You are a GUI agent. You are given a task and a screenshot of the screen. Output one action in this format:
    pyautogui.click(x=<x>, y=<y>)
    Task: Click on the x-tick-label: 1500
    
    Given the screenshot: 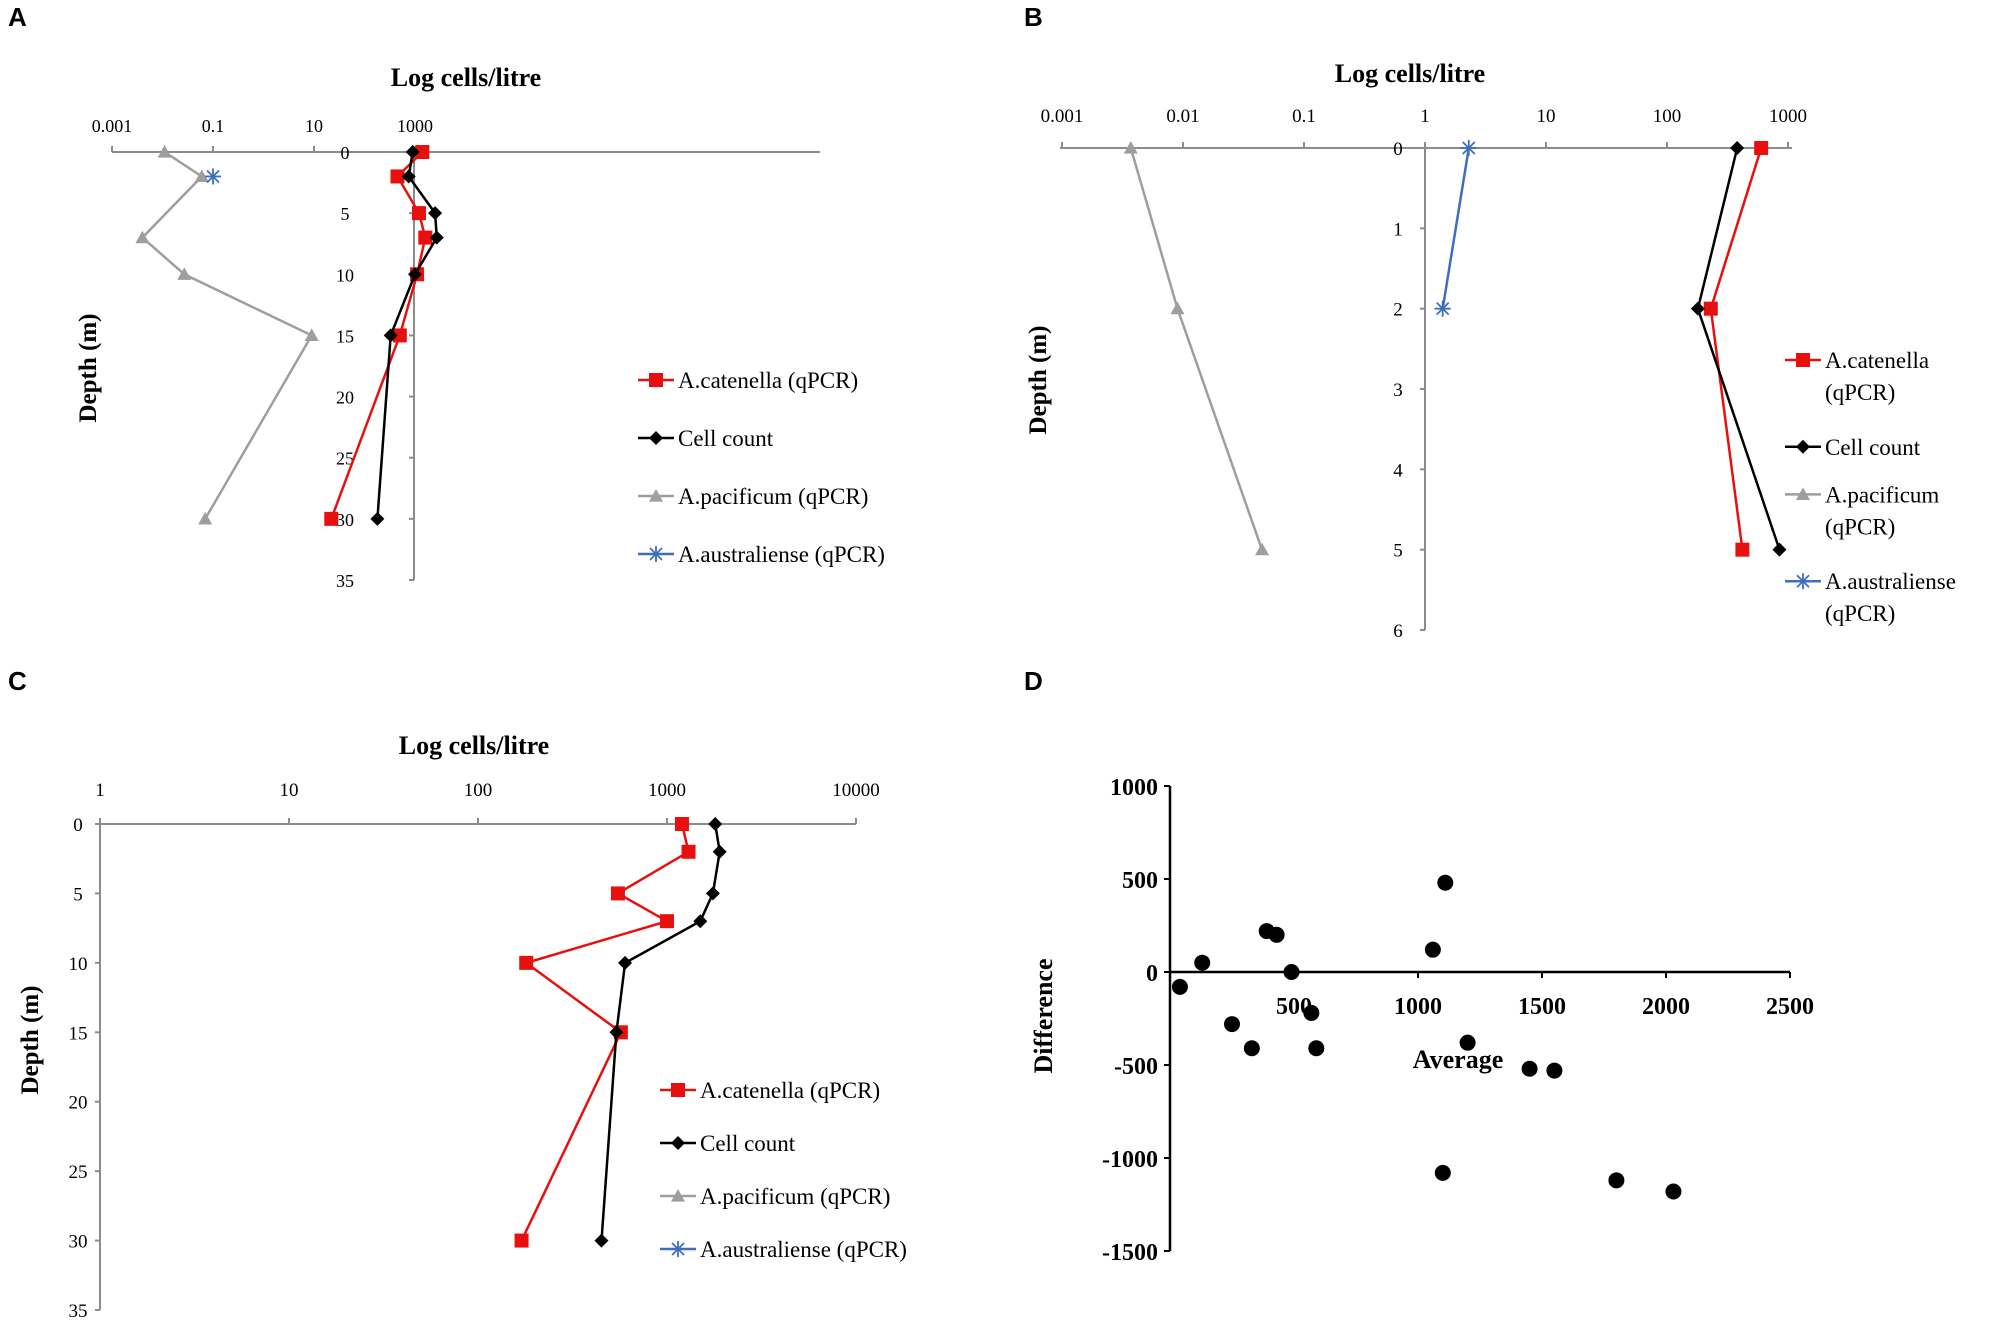 What is the action you would take?
    pyautogui.click(x=1542, y=1007)
    